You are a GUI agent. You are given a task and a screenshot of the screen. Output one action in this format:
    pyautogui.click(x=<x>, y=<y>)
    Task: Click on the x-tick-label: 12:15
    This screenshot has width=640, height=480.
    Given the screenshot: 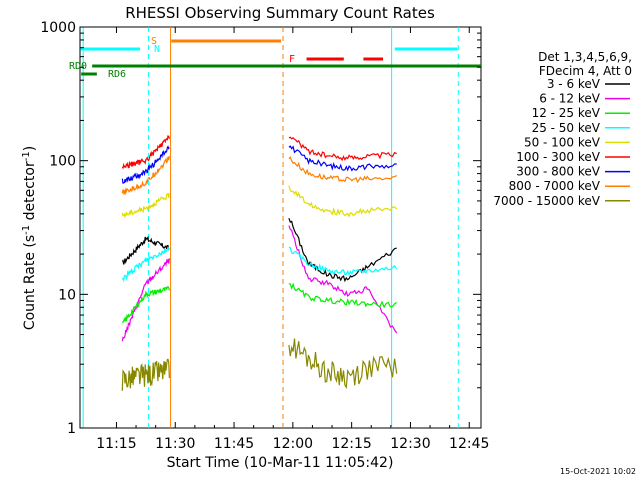 What is the action you would take?
    pyautogui.click(x=351, y=444)
    